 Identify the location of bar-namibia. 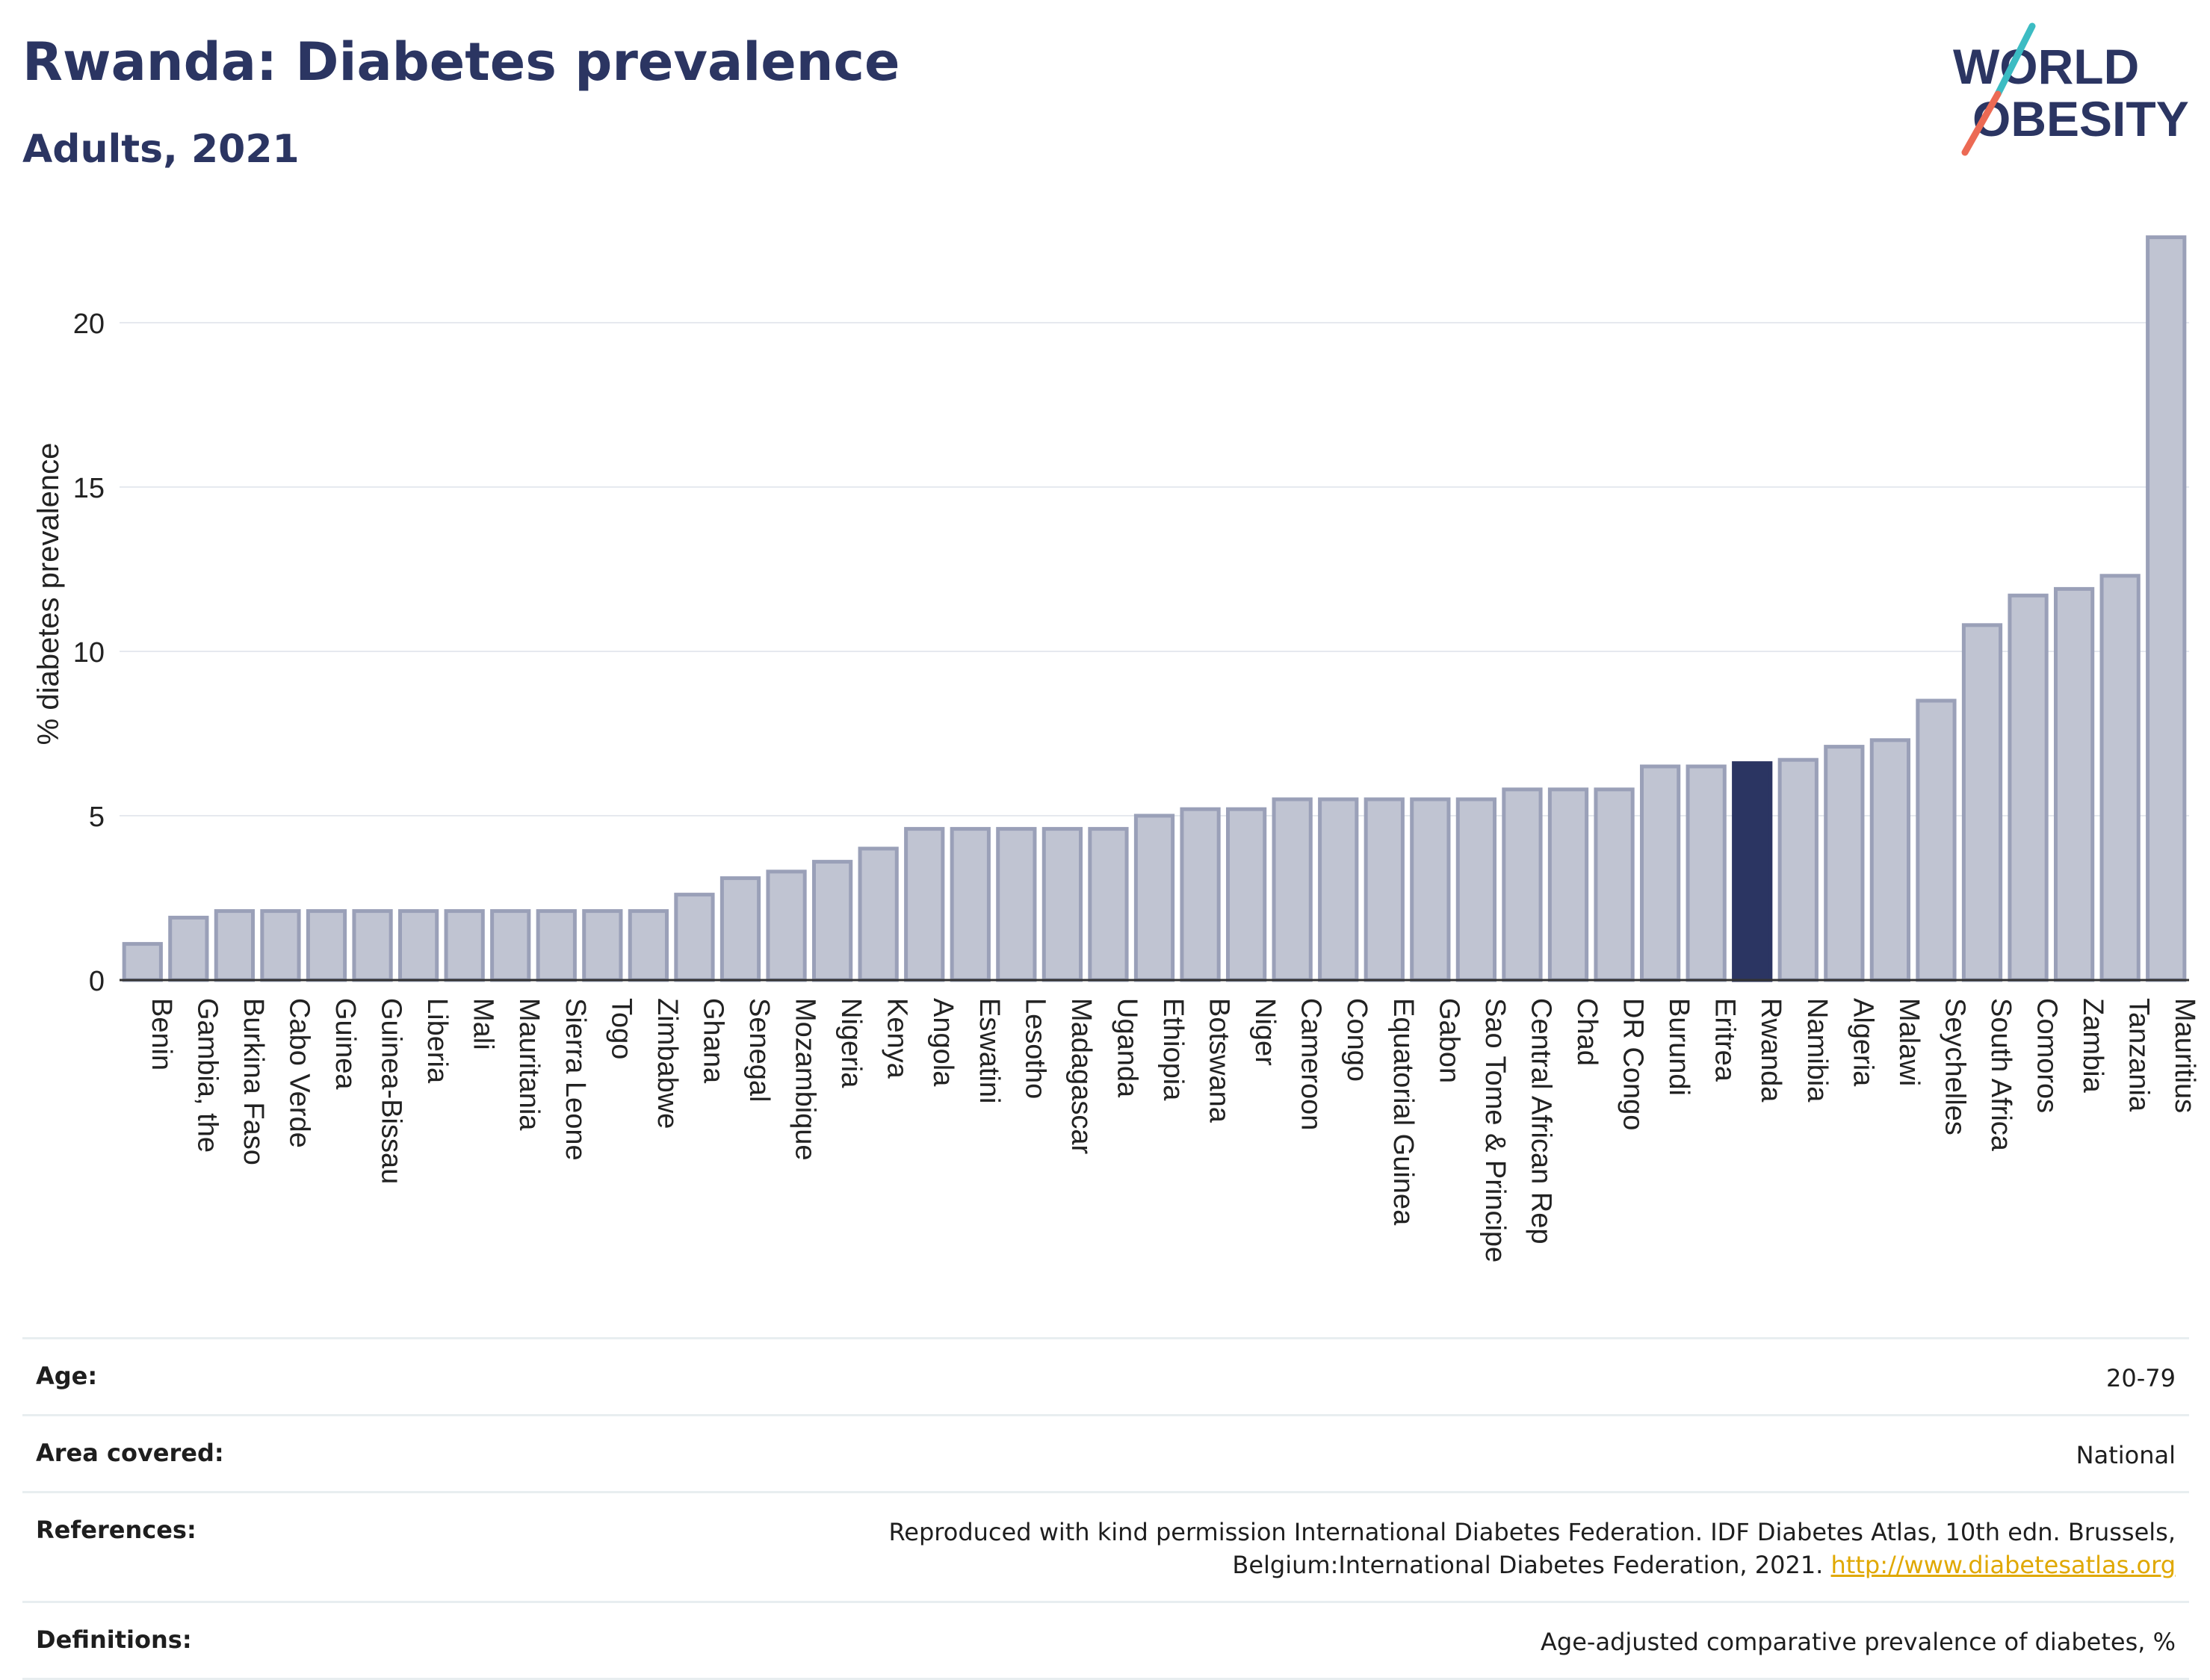
(1798, 869).